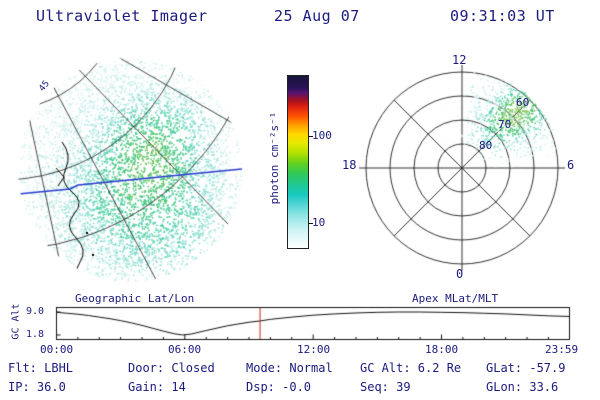 This screenshot has width=600, height=400. Describe the element at coordinates (16, 321) in the screenshot. I see `strip-ylabel: GC Alt` at that location.